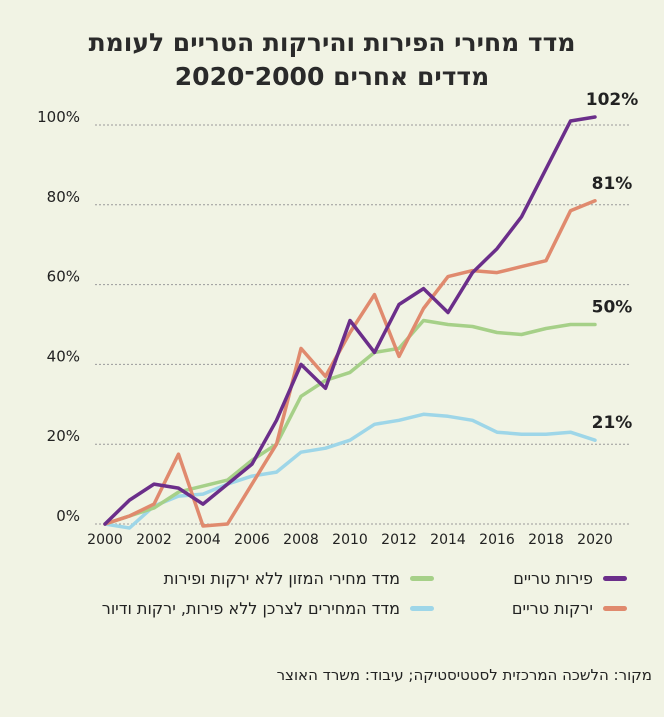 The height and width of the screenshot is (717, 664). I want to click on y-tick-label: 20%, so click(63, 436).